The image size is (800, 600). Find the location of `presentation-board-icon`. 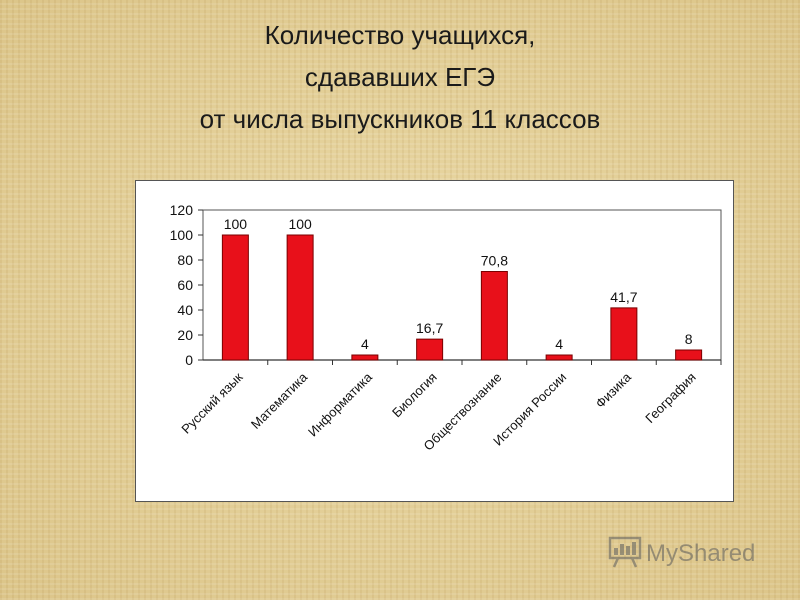

presentation-board-icon is located at coordinates (625, 554).